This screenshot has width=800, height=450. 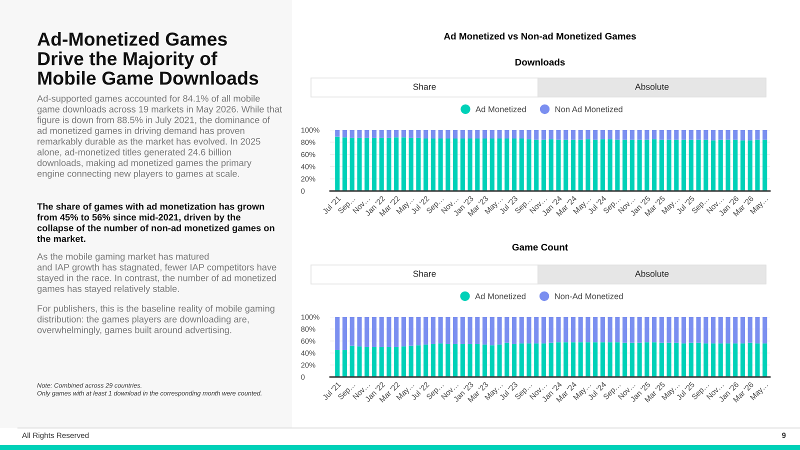 What do you see at coordinates (588, 296) in the screenshot?
I see `legend-label: Non-Ad Monetized` at bounding box center [588, 296].